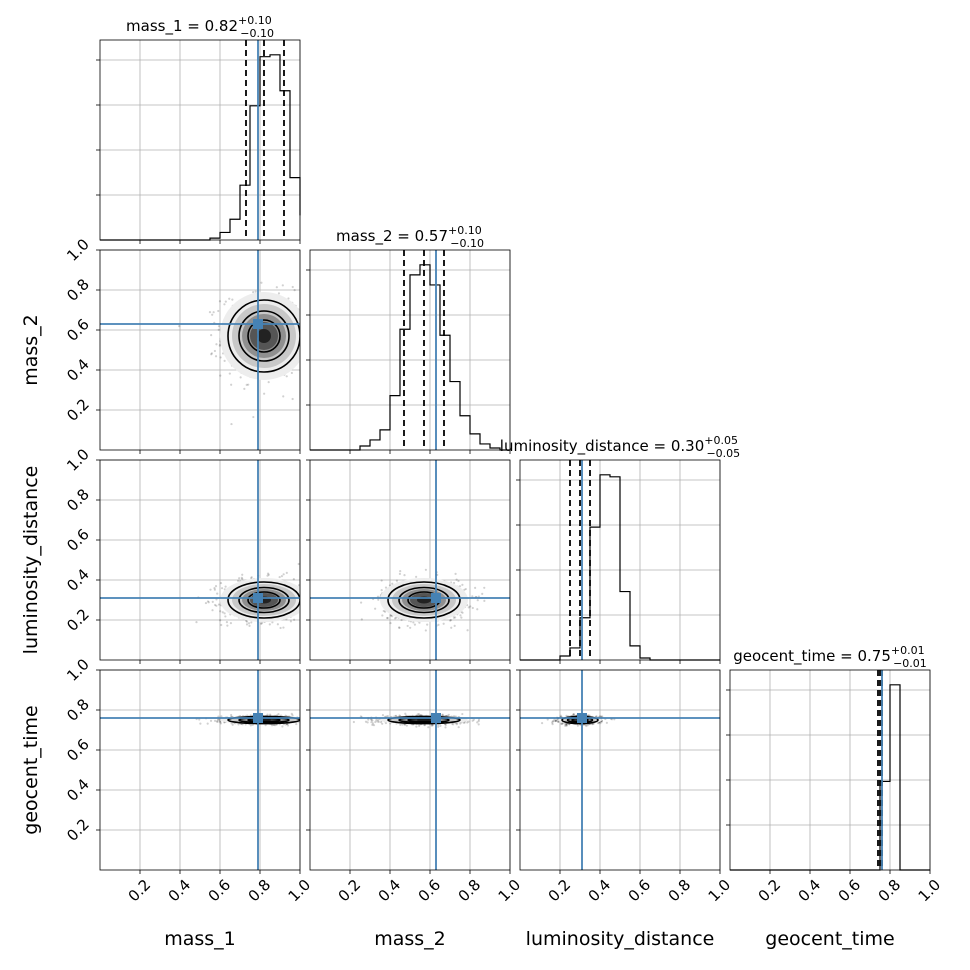  I want to click on histogram-panel-mass_1: mass_1 = 0.82+0.10 −0.10, so click(198, 129).